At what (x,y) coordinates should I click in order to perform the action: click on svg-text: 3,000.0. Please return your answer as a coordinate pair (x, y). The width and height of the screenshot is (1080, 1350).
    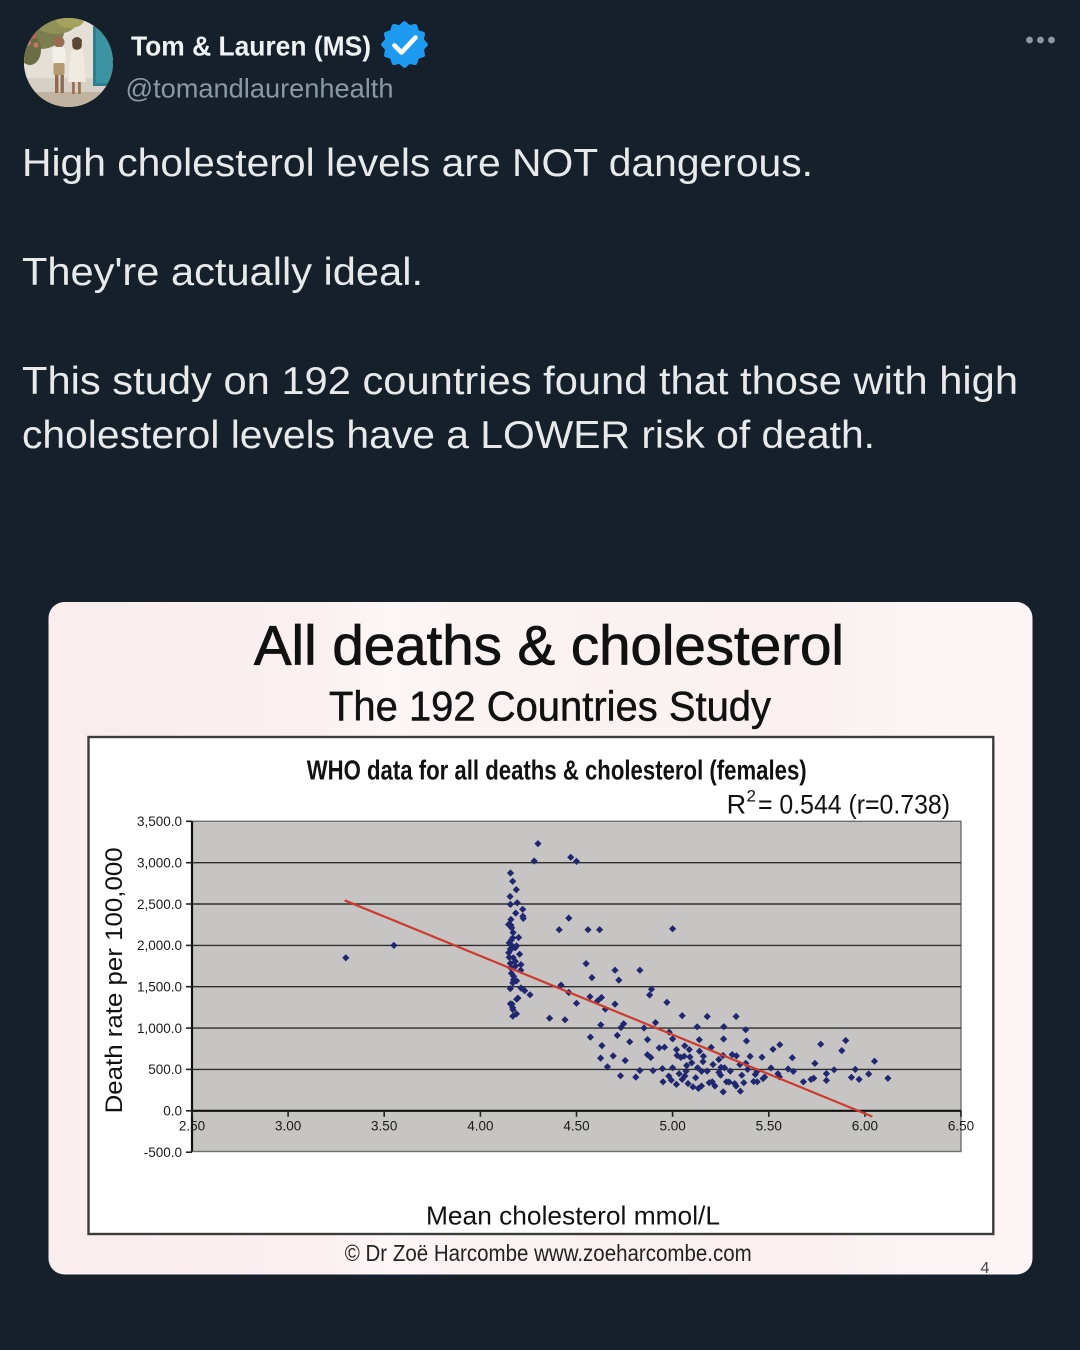
    Looking at the image, I should click on (159, 863).